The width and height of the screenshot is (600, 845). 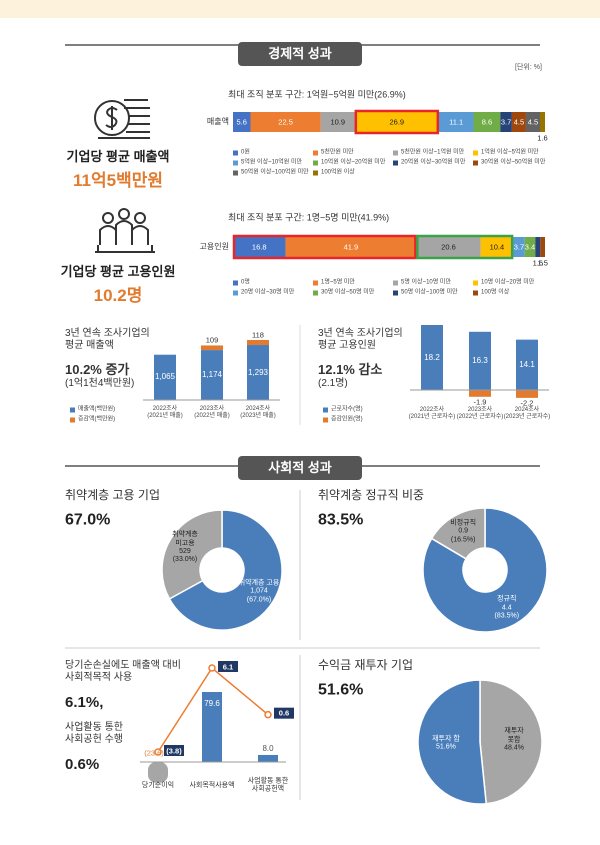 What do you see at coordinates (165, 412) in the screenshot?
I see `x-tick-label: 2022조사 (2021년 매출)` at bounding box center [165, 412].